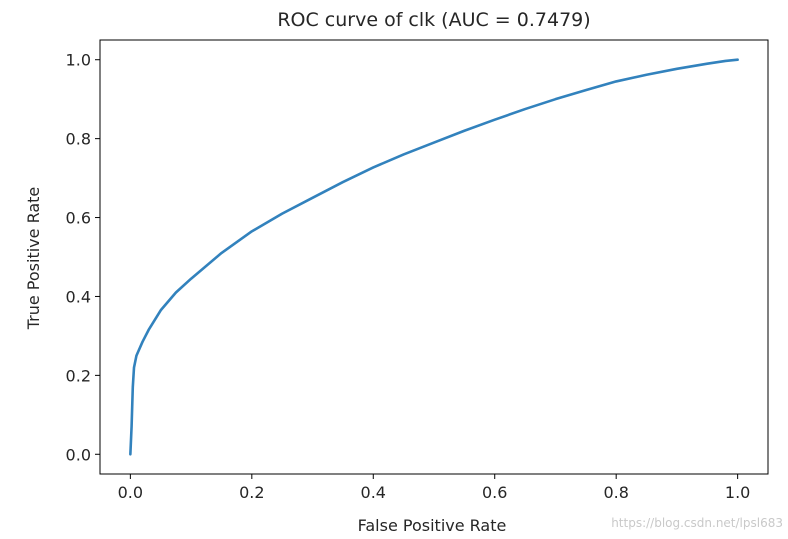 Image resolution: width=788 pixels, height=539 pixels. I want to click on y-tick-label: 0.4, so click(78, 296).